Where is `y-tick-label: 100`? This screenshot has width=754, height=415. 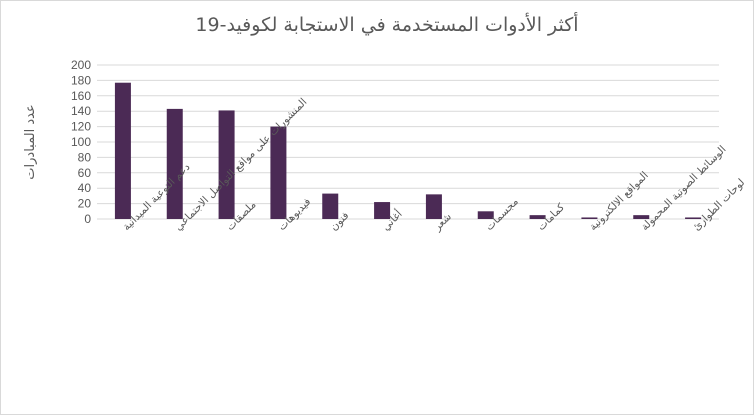
y-tick-label: 100 is located at coordinates (81, 142).